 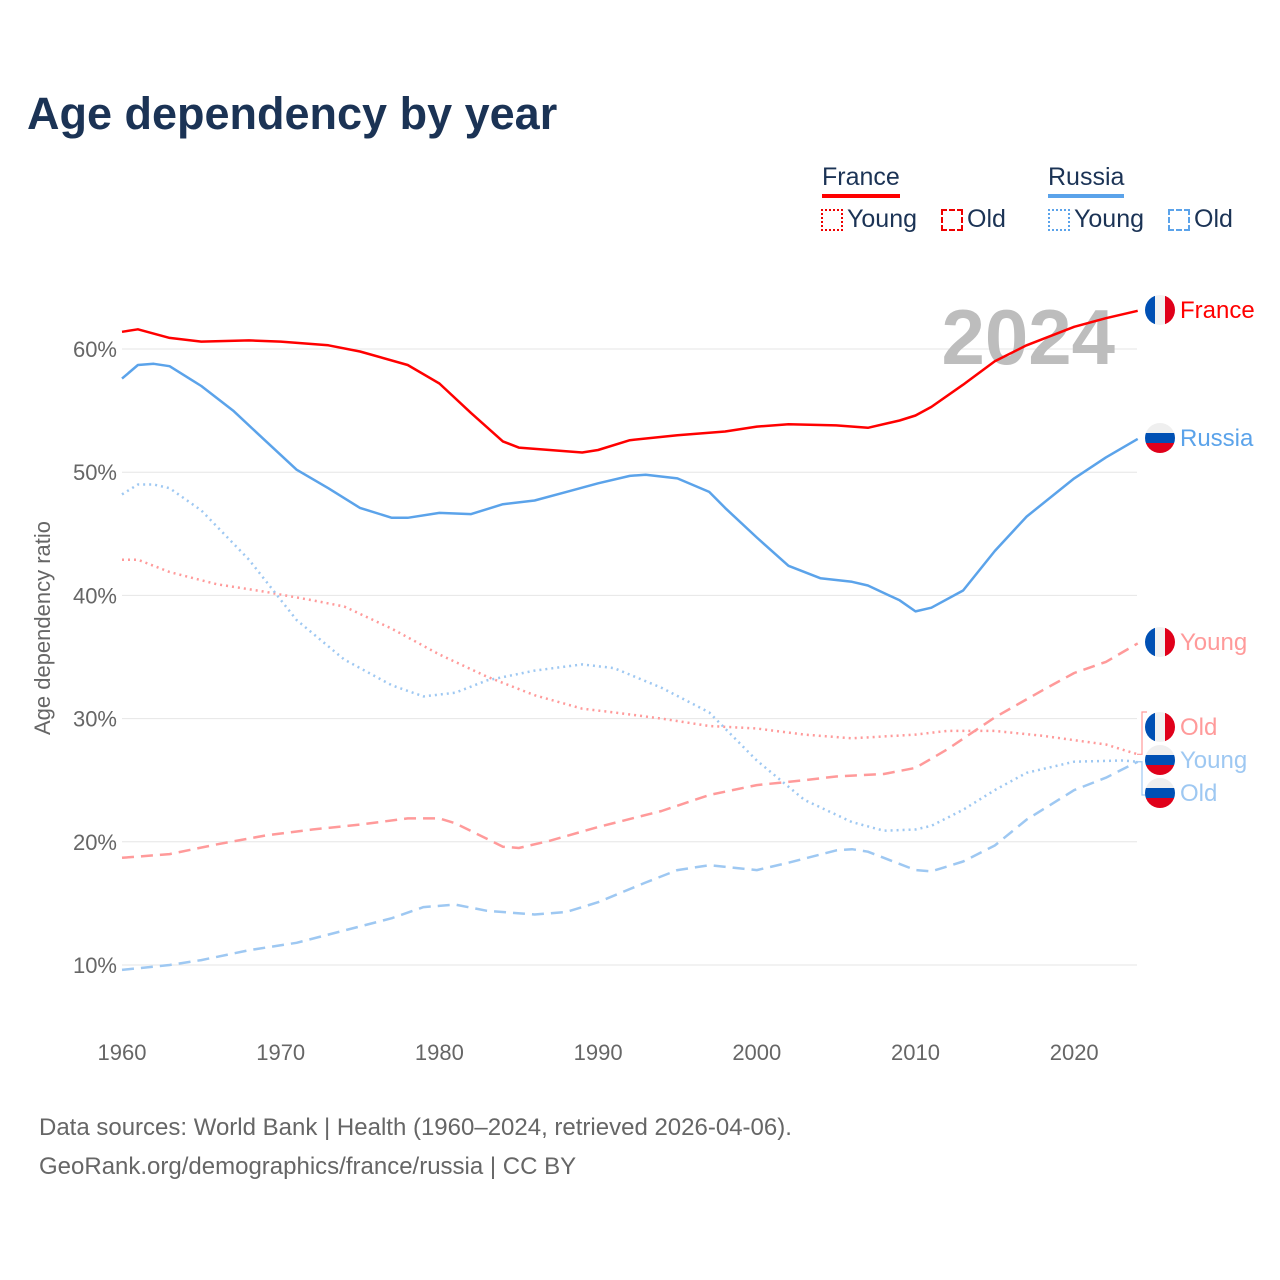 What do you see at coordinates (1217, 438) in the screenshot?
I see `end-label: Russia` at bounding box center [1217, 438].